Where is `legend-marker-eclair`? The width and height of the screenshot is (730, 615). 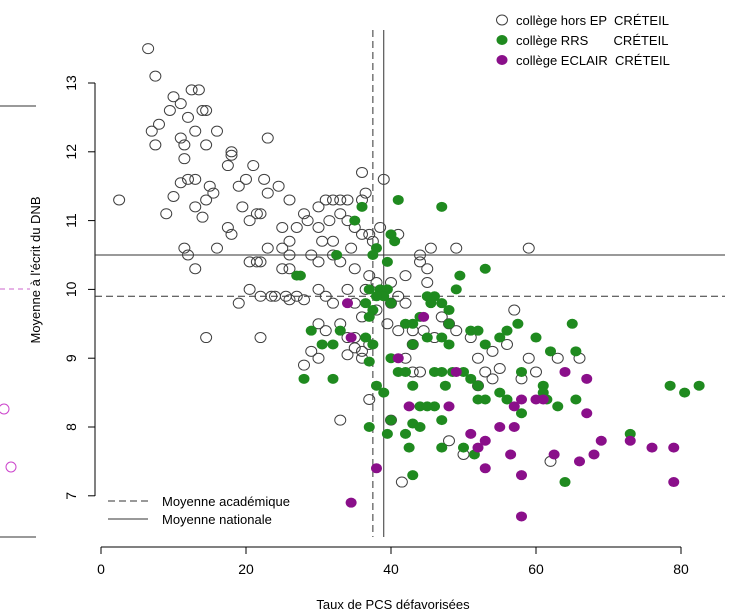 legend-marker-eclair is located at coordinates (502, 60).